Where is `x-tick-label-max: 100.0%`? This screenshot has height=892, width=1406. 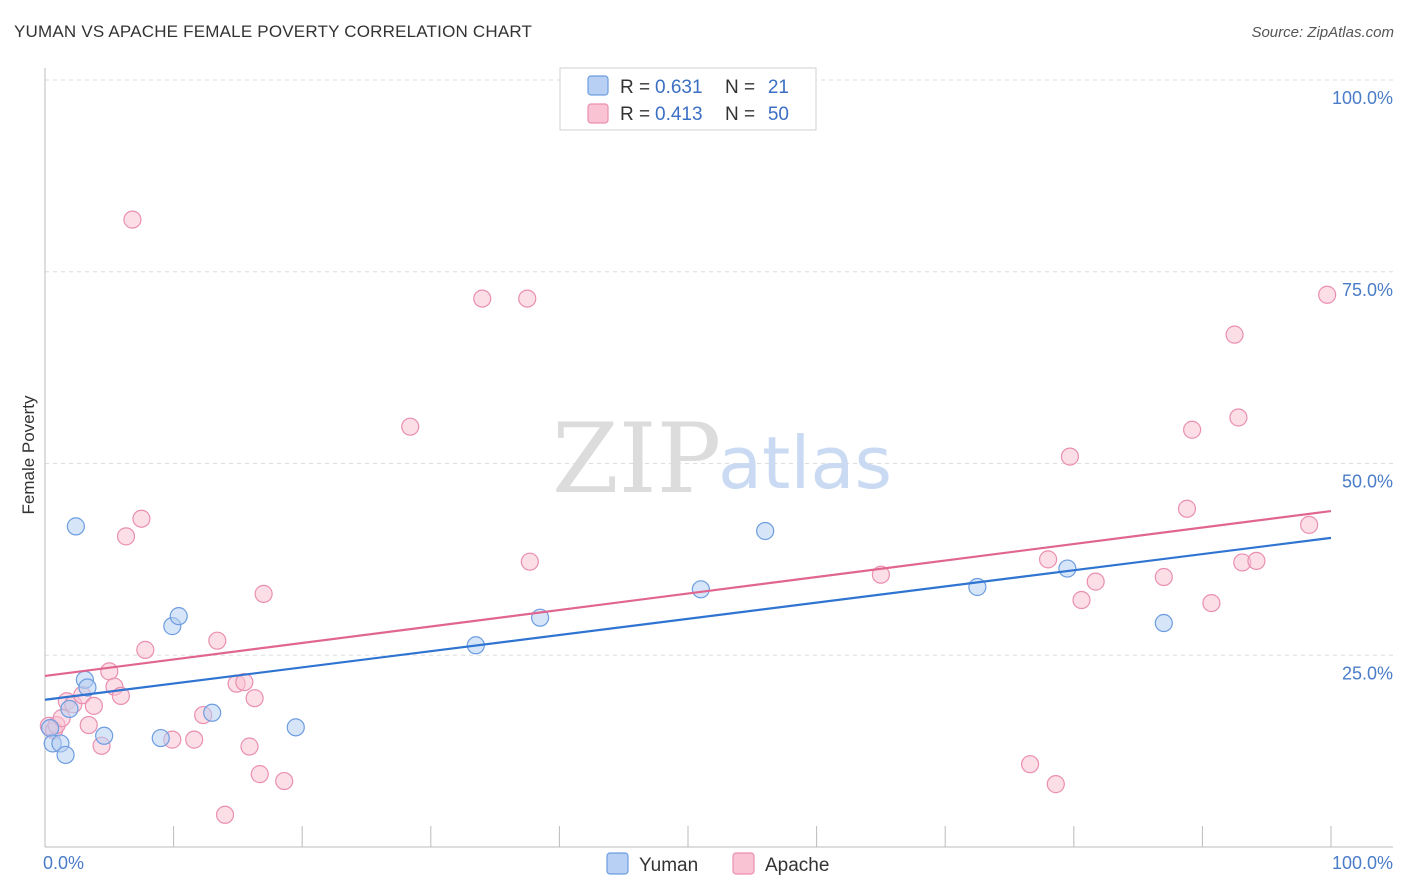 x-tick-label-max: 100.0% is located at coordinates (1362, 863).